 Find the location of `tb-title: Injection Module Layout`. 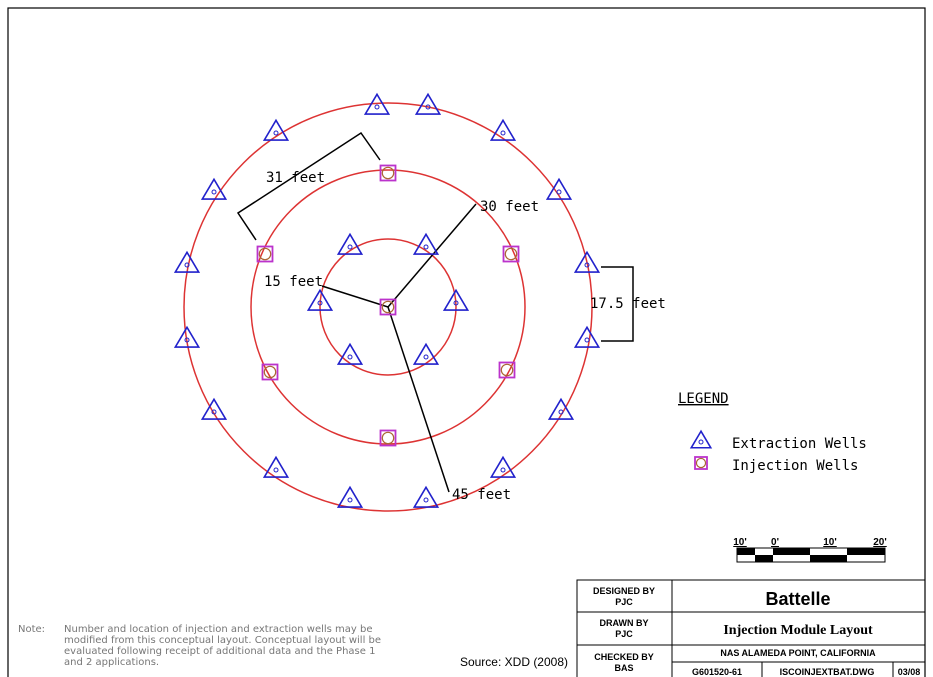

tb-title: Injection Module Layout is located at coordinates (798, 630).